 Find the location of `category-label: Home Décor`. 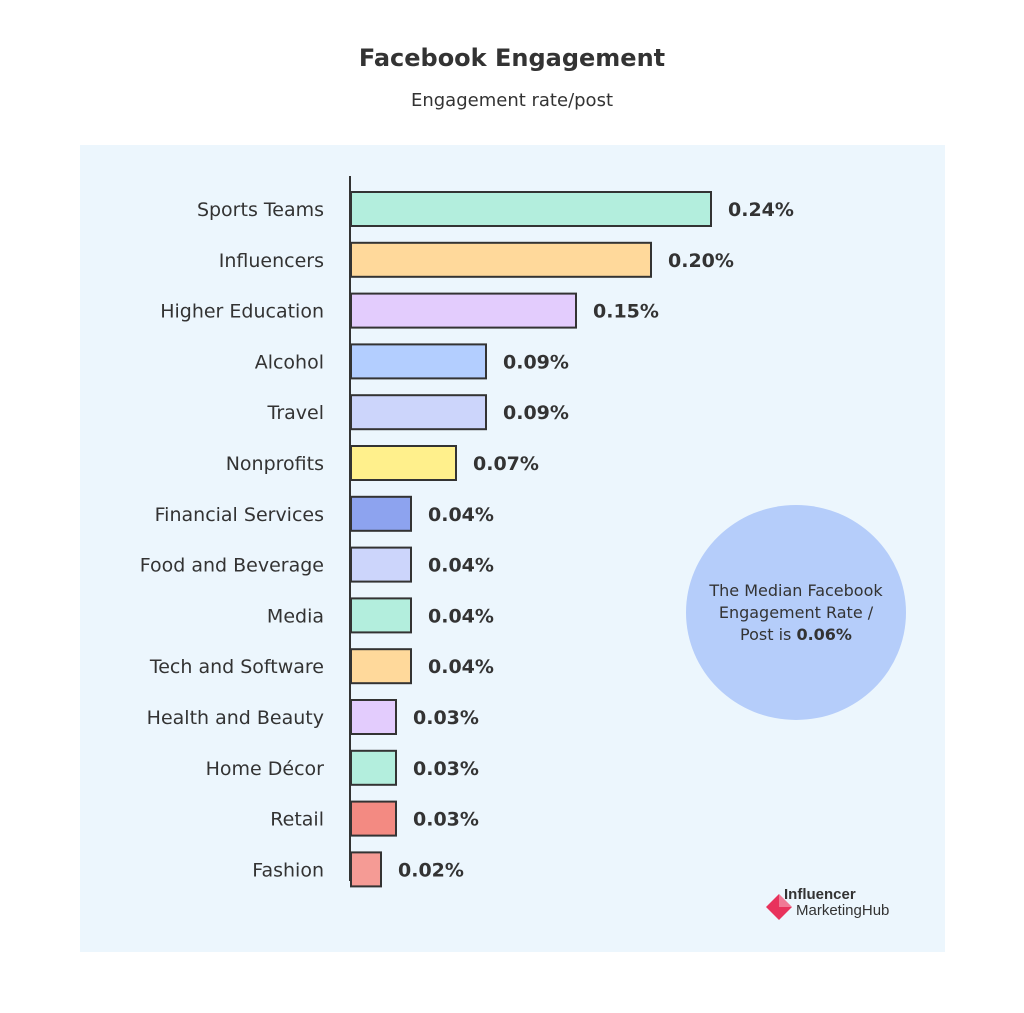

category-label: Home Décor is located at coordinates (265, 769).